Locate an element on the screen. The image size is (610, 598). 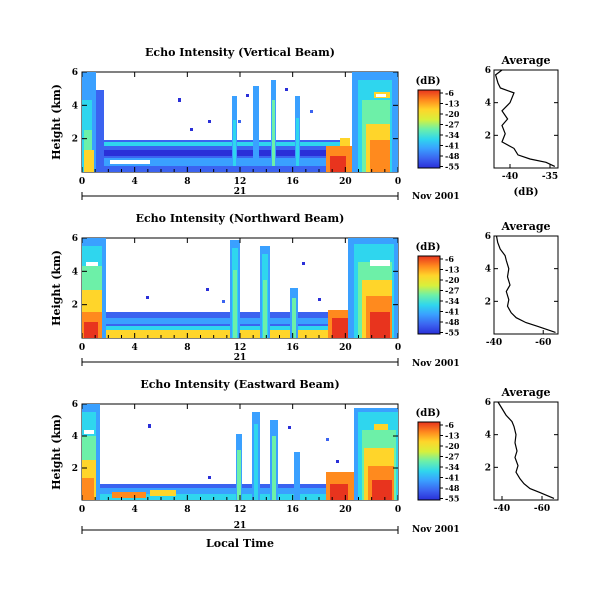
profile-axes-northward: -40 -60 6 4 2 is located at coordinates (521, 290).